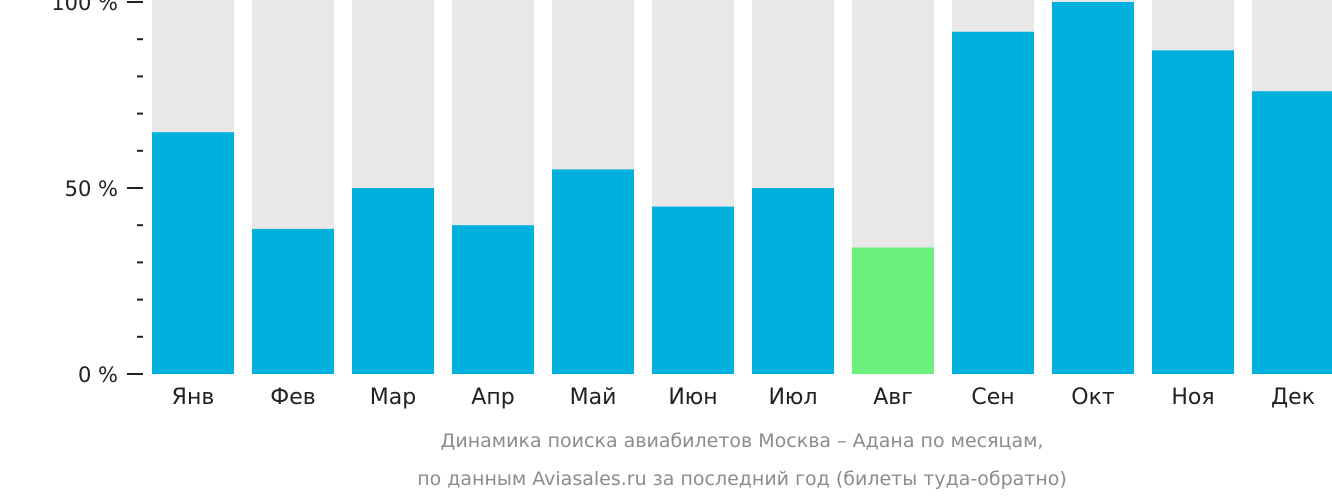  What do you see at coordinates (393, 397) in the screenshot?
I see `x-tick-label: Мар` at bounding box center [393, 397].